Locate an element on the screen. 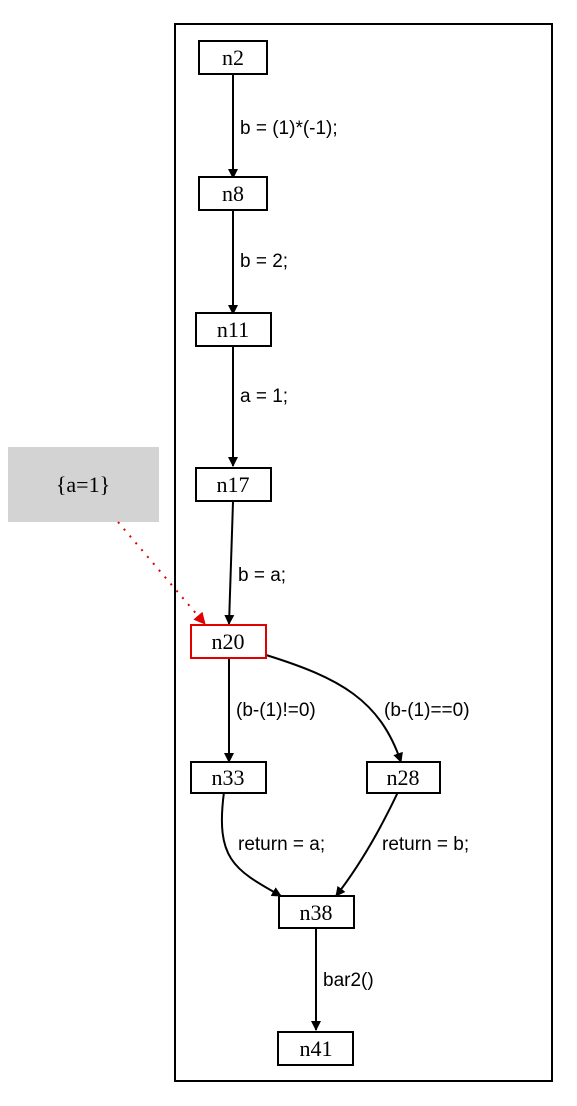  edge-label-n38-n41: bar2() is located at coordinates (348, 980).